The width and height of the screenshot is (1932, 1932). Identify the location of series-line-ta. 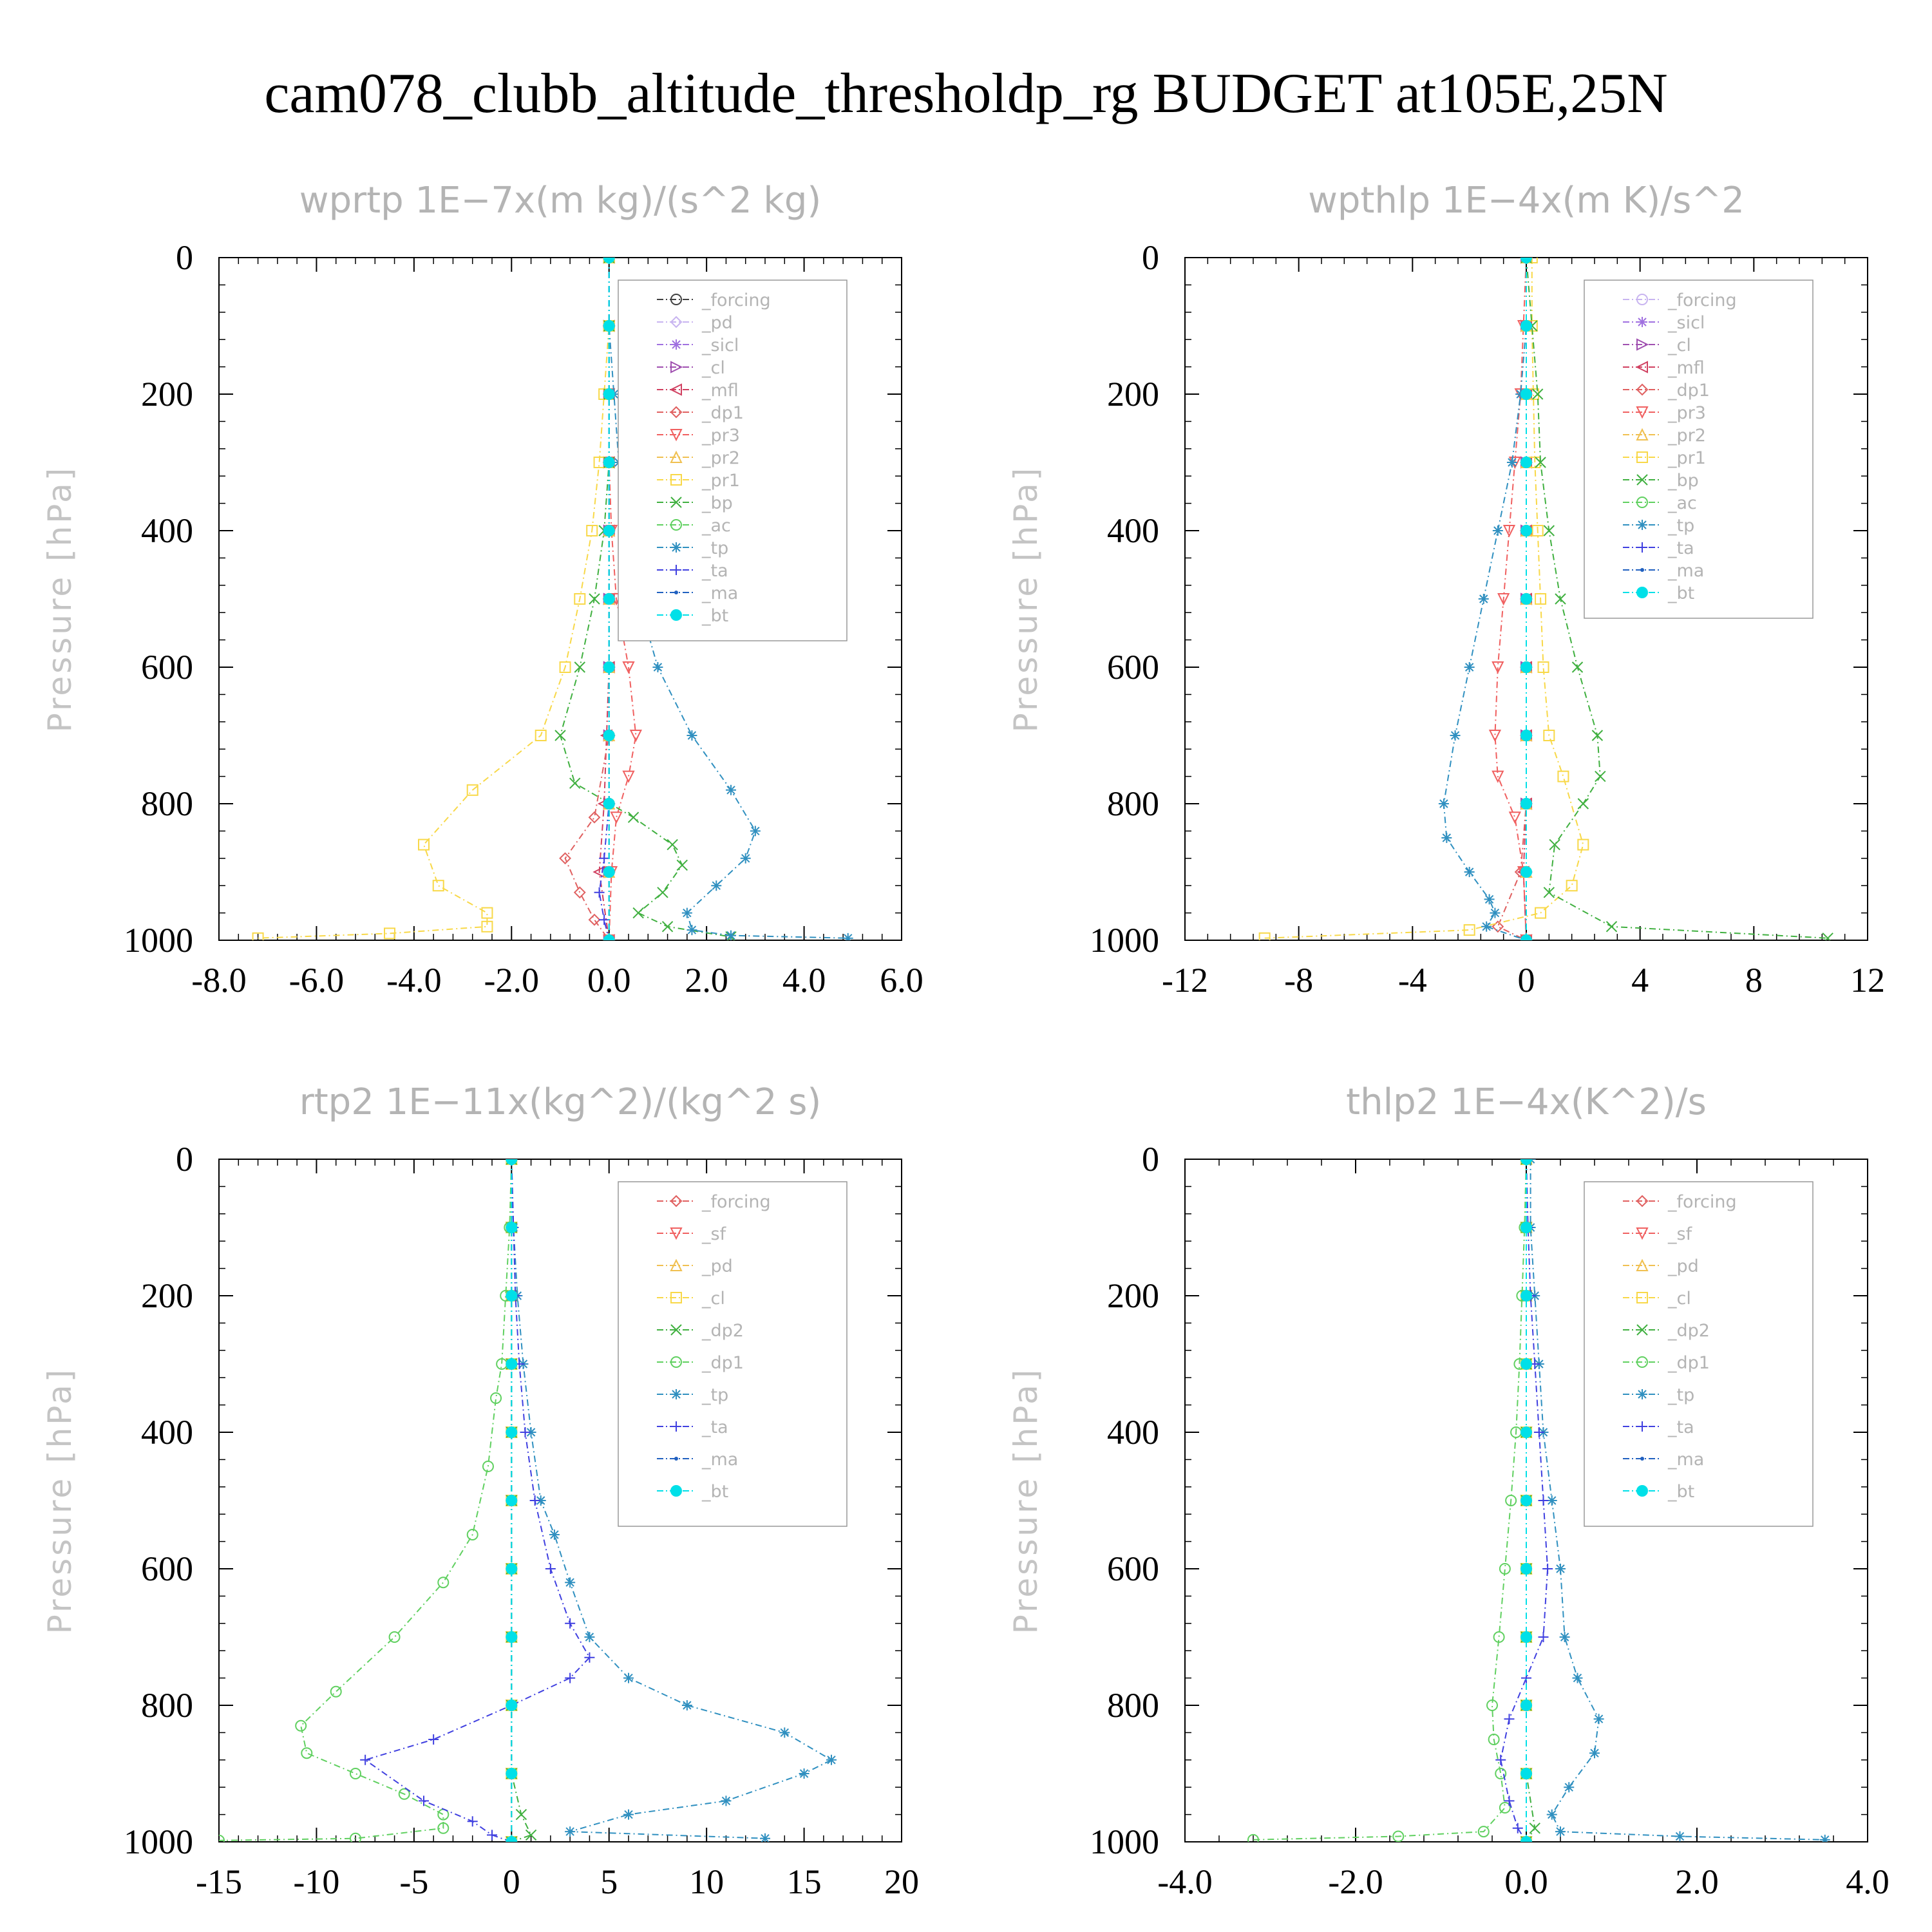
(477, 1500).